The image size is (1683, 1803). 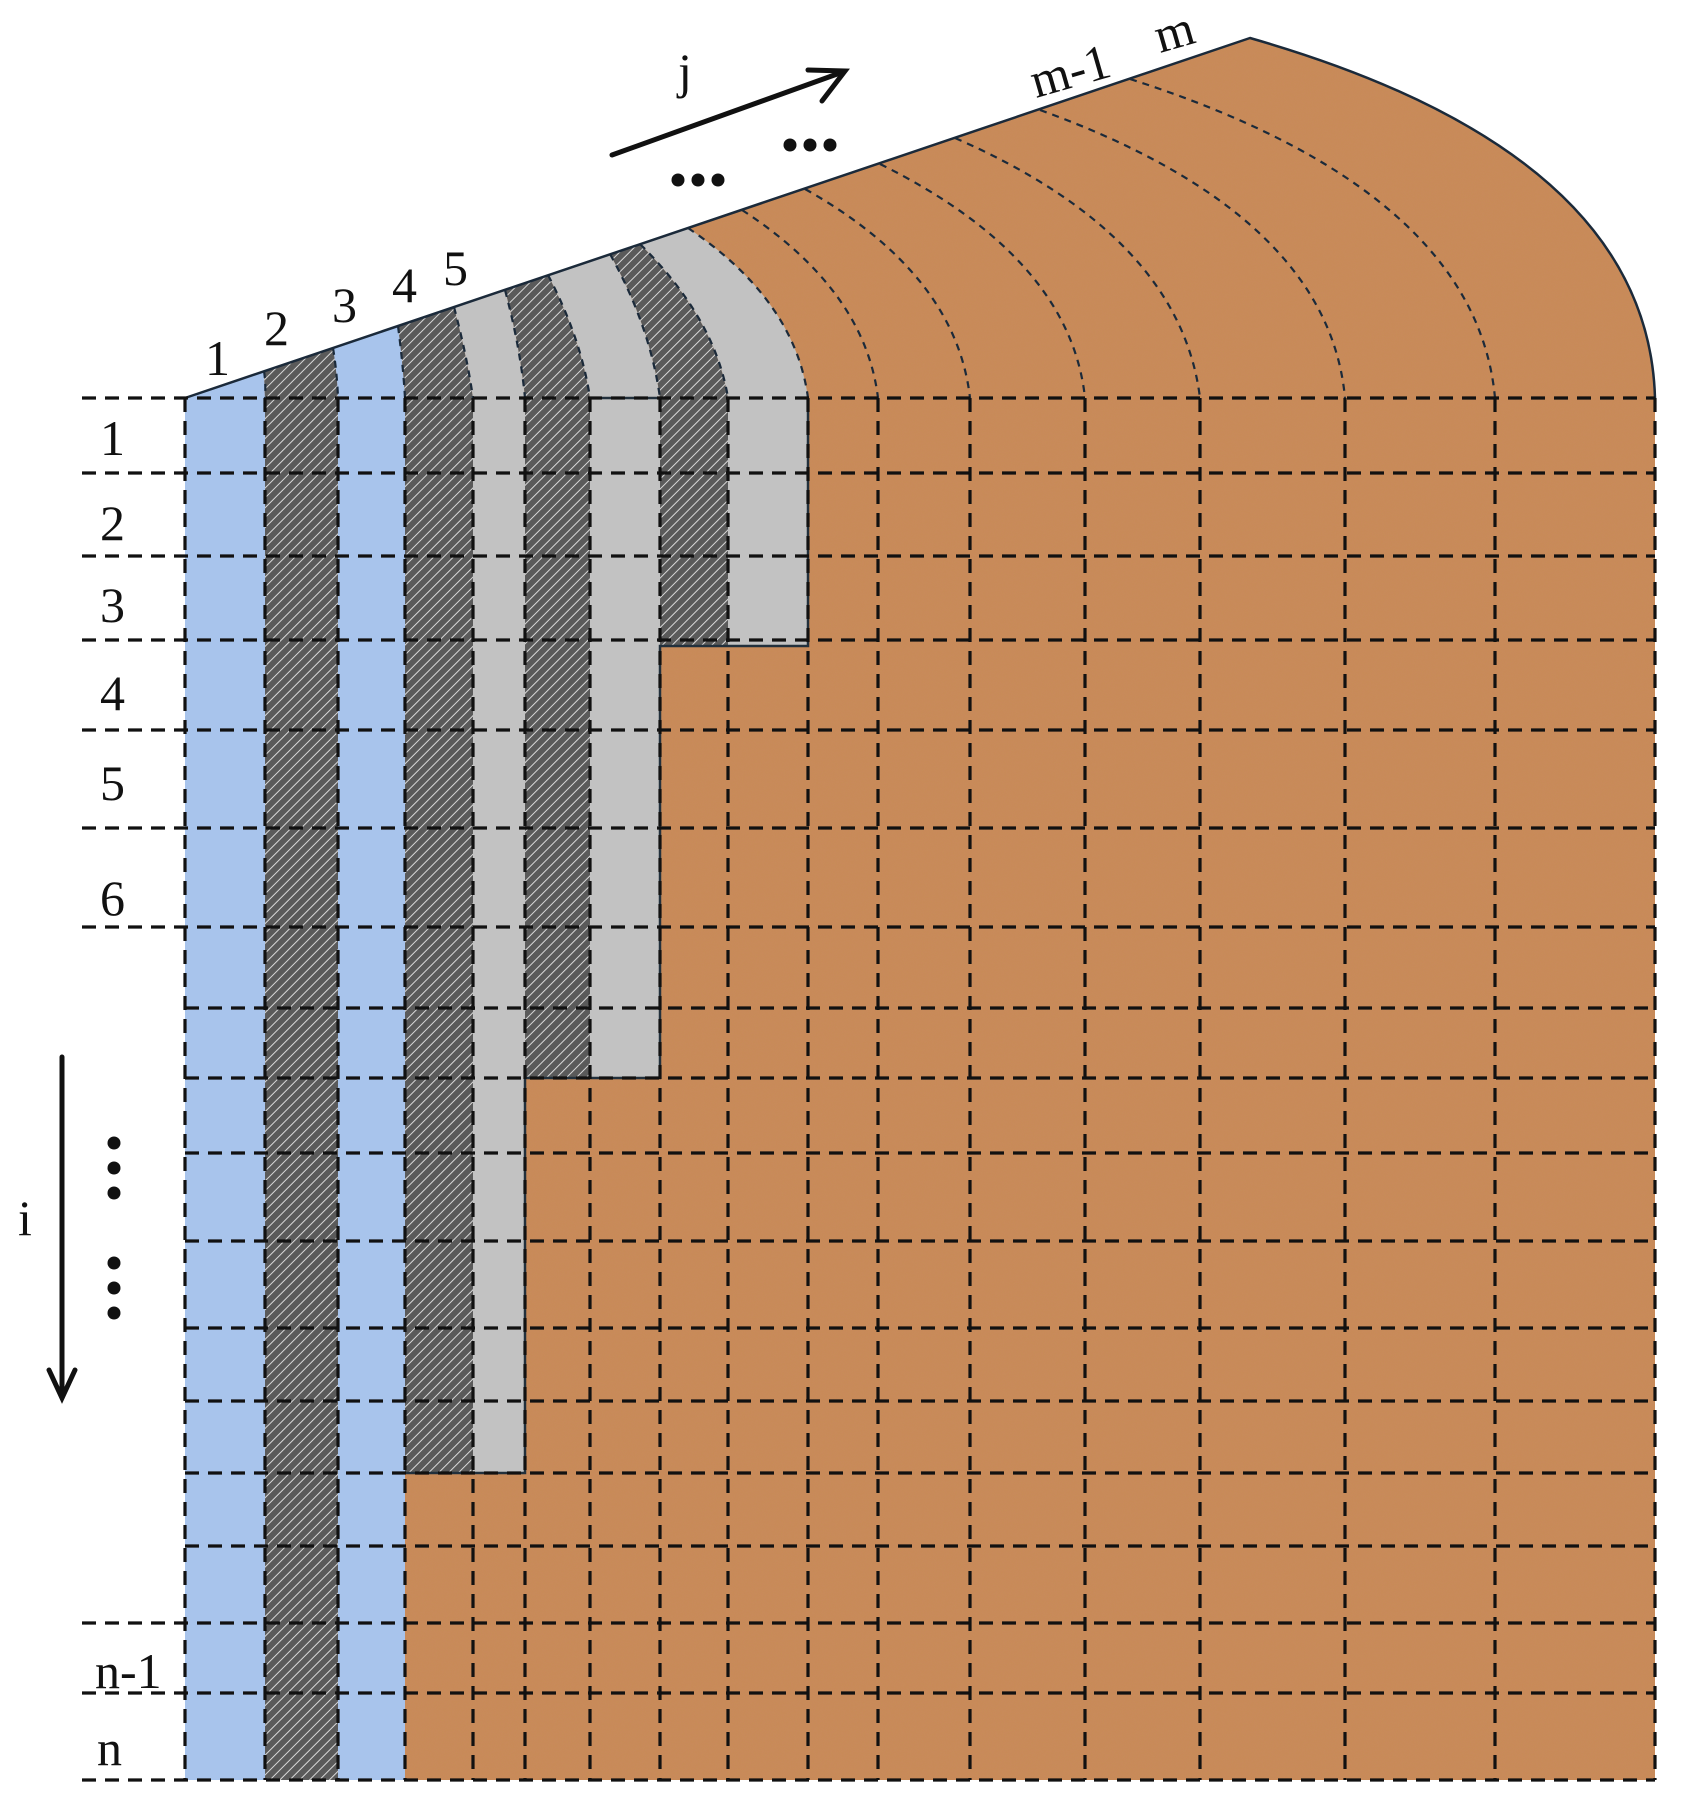 I want to click on row-label-5: 5, so click(x=112, y=783).